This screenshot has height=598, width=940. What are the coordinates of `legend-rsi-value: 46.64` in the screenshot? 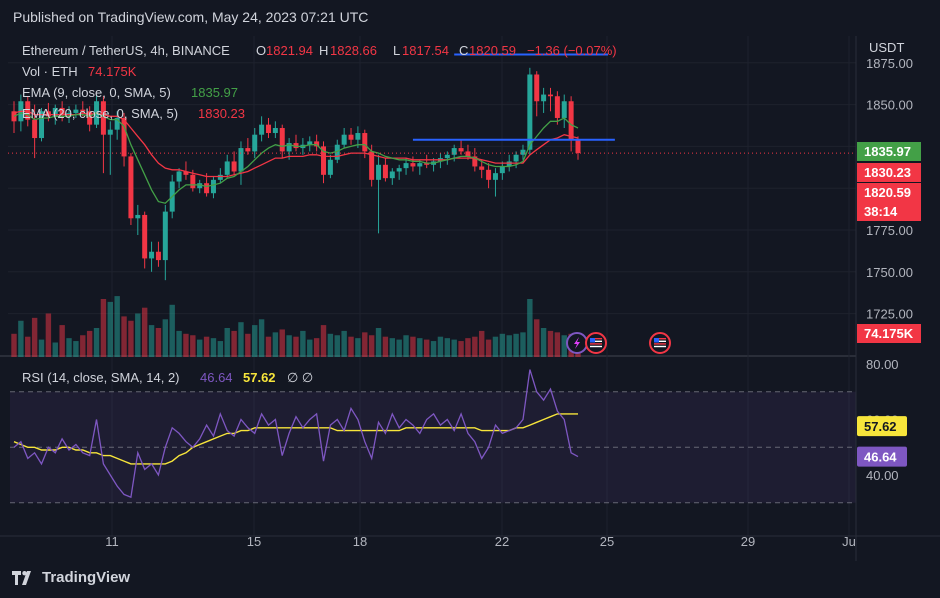 It's located at (216, 377).